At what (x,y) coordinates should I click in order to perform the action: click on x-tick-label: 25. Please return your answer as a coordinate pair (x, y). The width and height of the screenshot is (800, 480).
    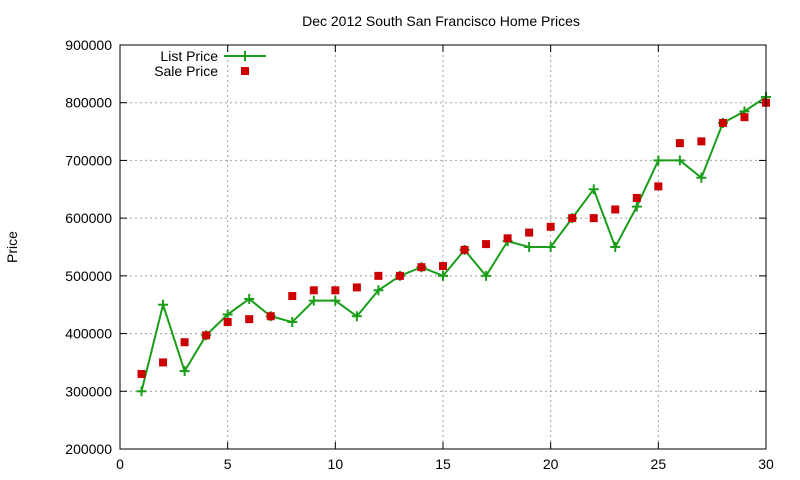
    Looking at the image, I should click on (659, 464).